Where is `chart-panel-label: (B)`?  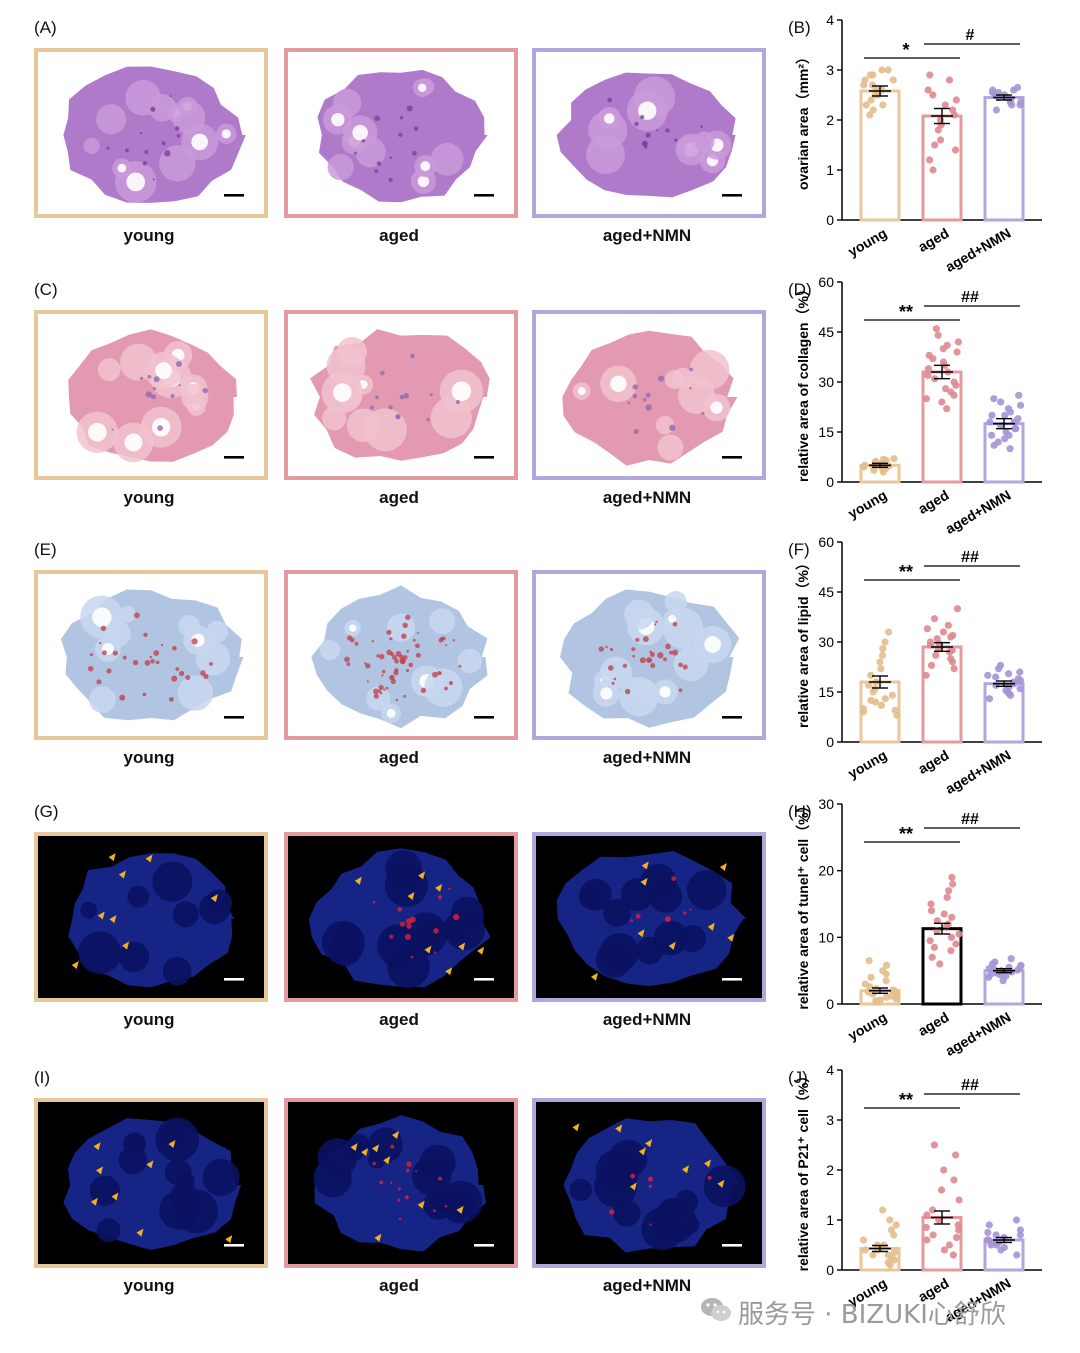 chart-panel-label: (B) is located at coordinates (799, 27).